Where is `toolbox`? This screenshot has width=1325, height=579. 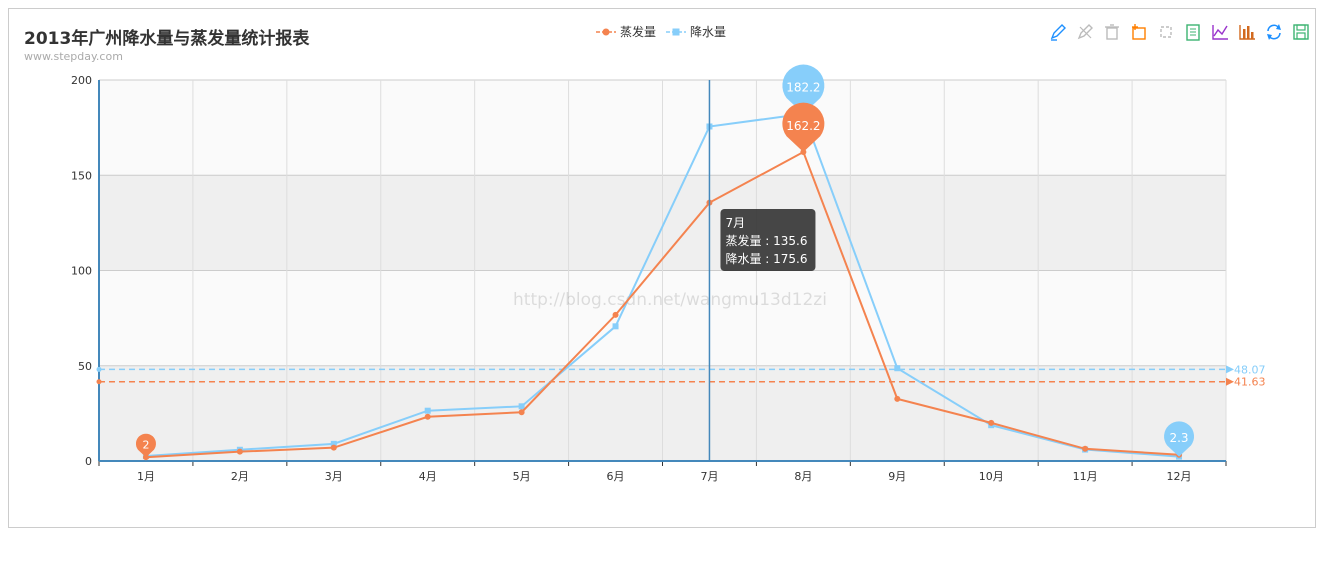 toolbox is located at coordinates (1179, 32).